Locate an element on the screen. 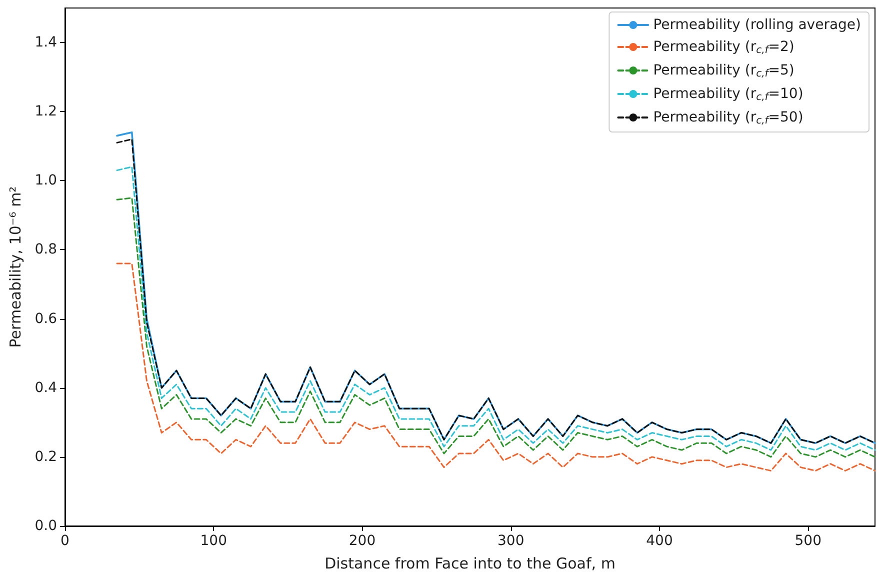 This screenshot has width=877, height=576. x-tick-label: 200 is located at coordinates (362, 541).